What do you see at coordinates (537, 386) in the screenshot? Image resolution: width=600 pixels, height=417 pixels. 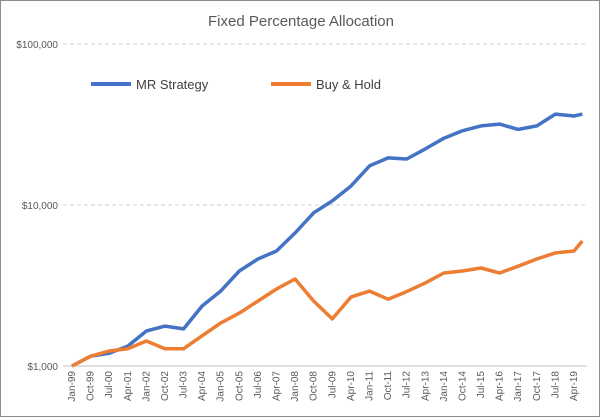 I see `x-tick-label: Oct-17` at bounding box center [537, 386].